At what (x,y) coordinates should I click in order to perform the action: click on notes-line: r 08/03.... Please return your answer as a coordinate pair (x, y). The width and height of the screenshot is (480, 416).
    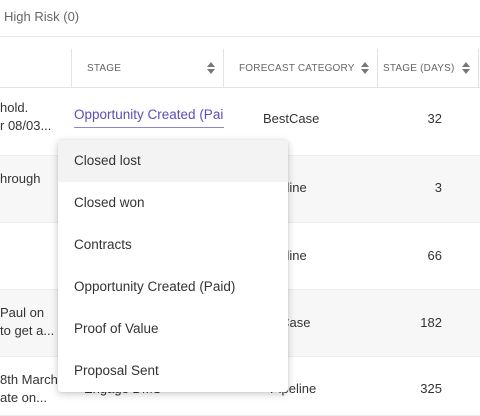
    Looking at the image, I should click on (26, 125).